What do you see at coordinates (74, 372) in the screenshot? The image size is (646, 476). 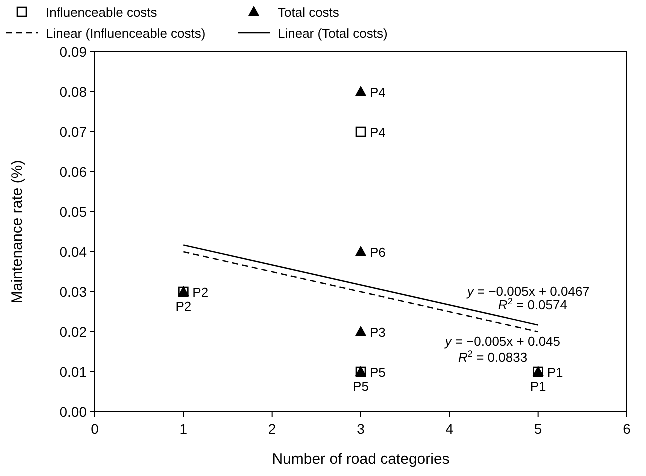 I see `y-tick-label: 0.01` at bounding box center [74, 372].